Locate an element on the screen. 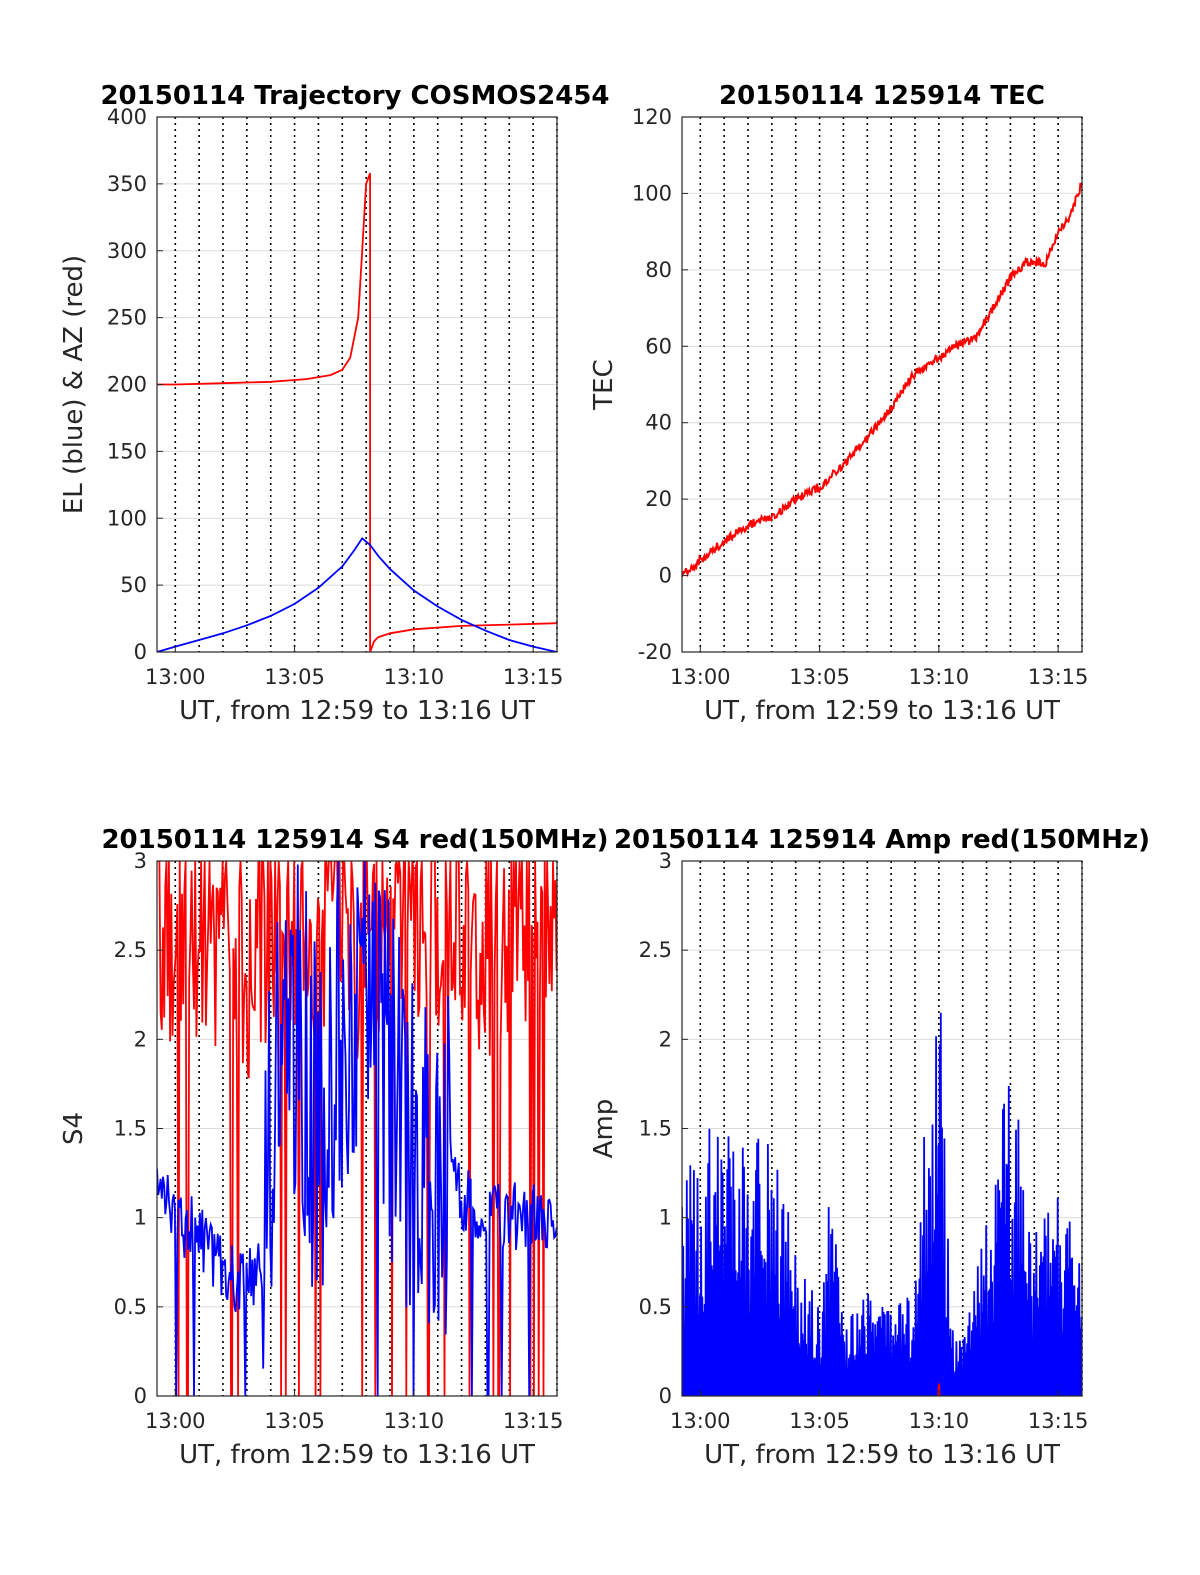 The image size is (1200, 1575). plot-area is located at coordinates (882, 384).